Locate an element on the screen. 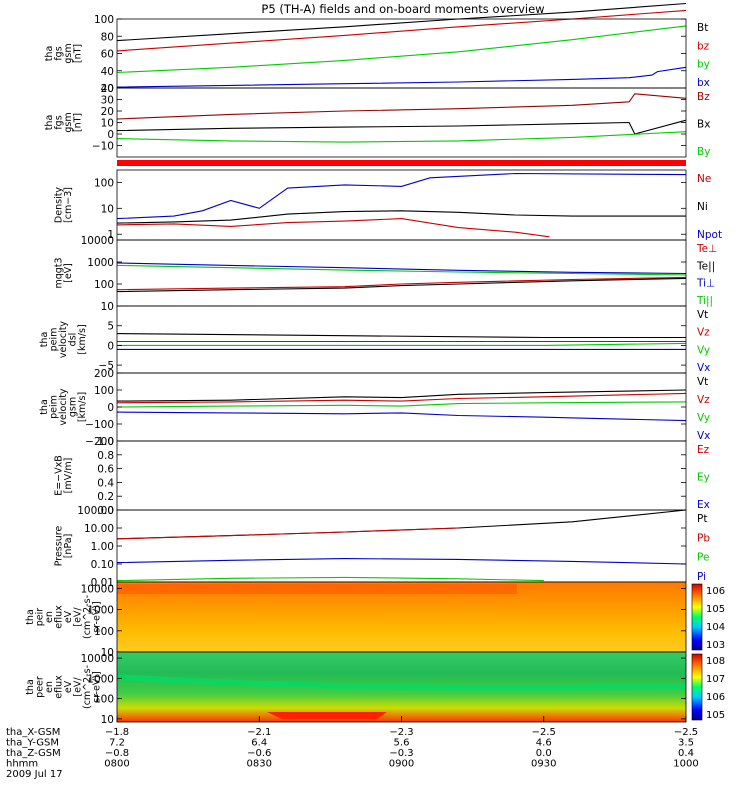  y-tick-label: 1.00 is located at coordinates (102, 547).